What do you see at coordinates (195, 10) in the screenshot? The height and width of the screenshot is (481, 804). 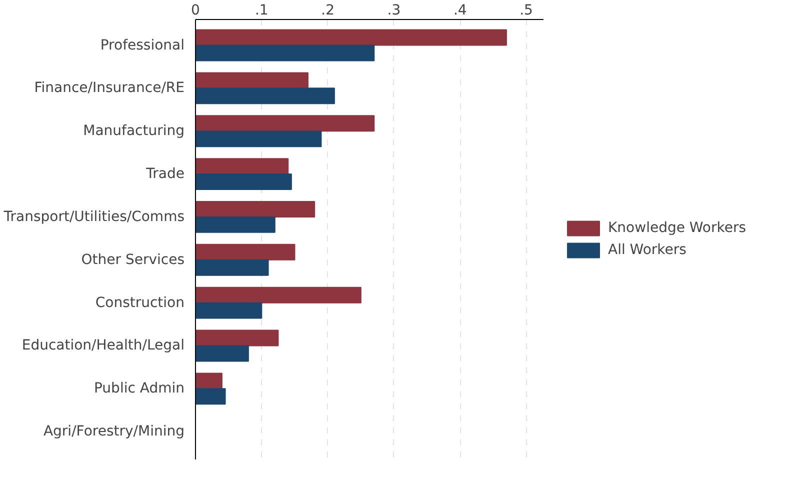 I see `x-tick-label: 0` at bounding box center [195, 10].